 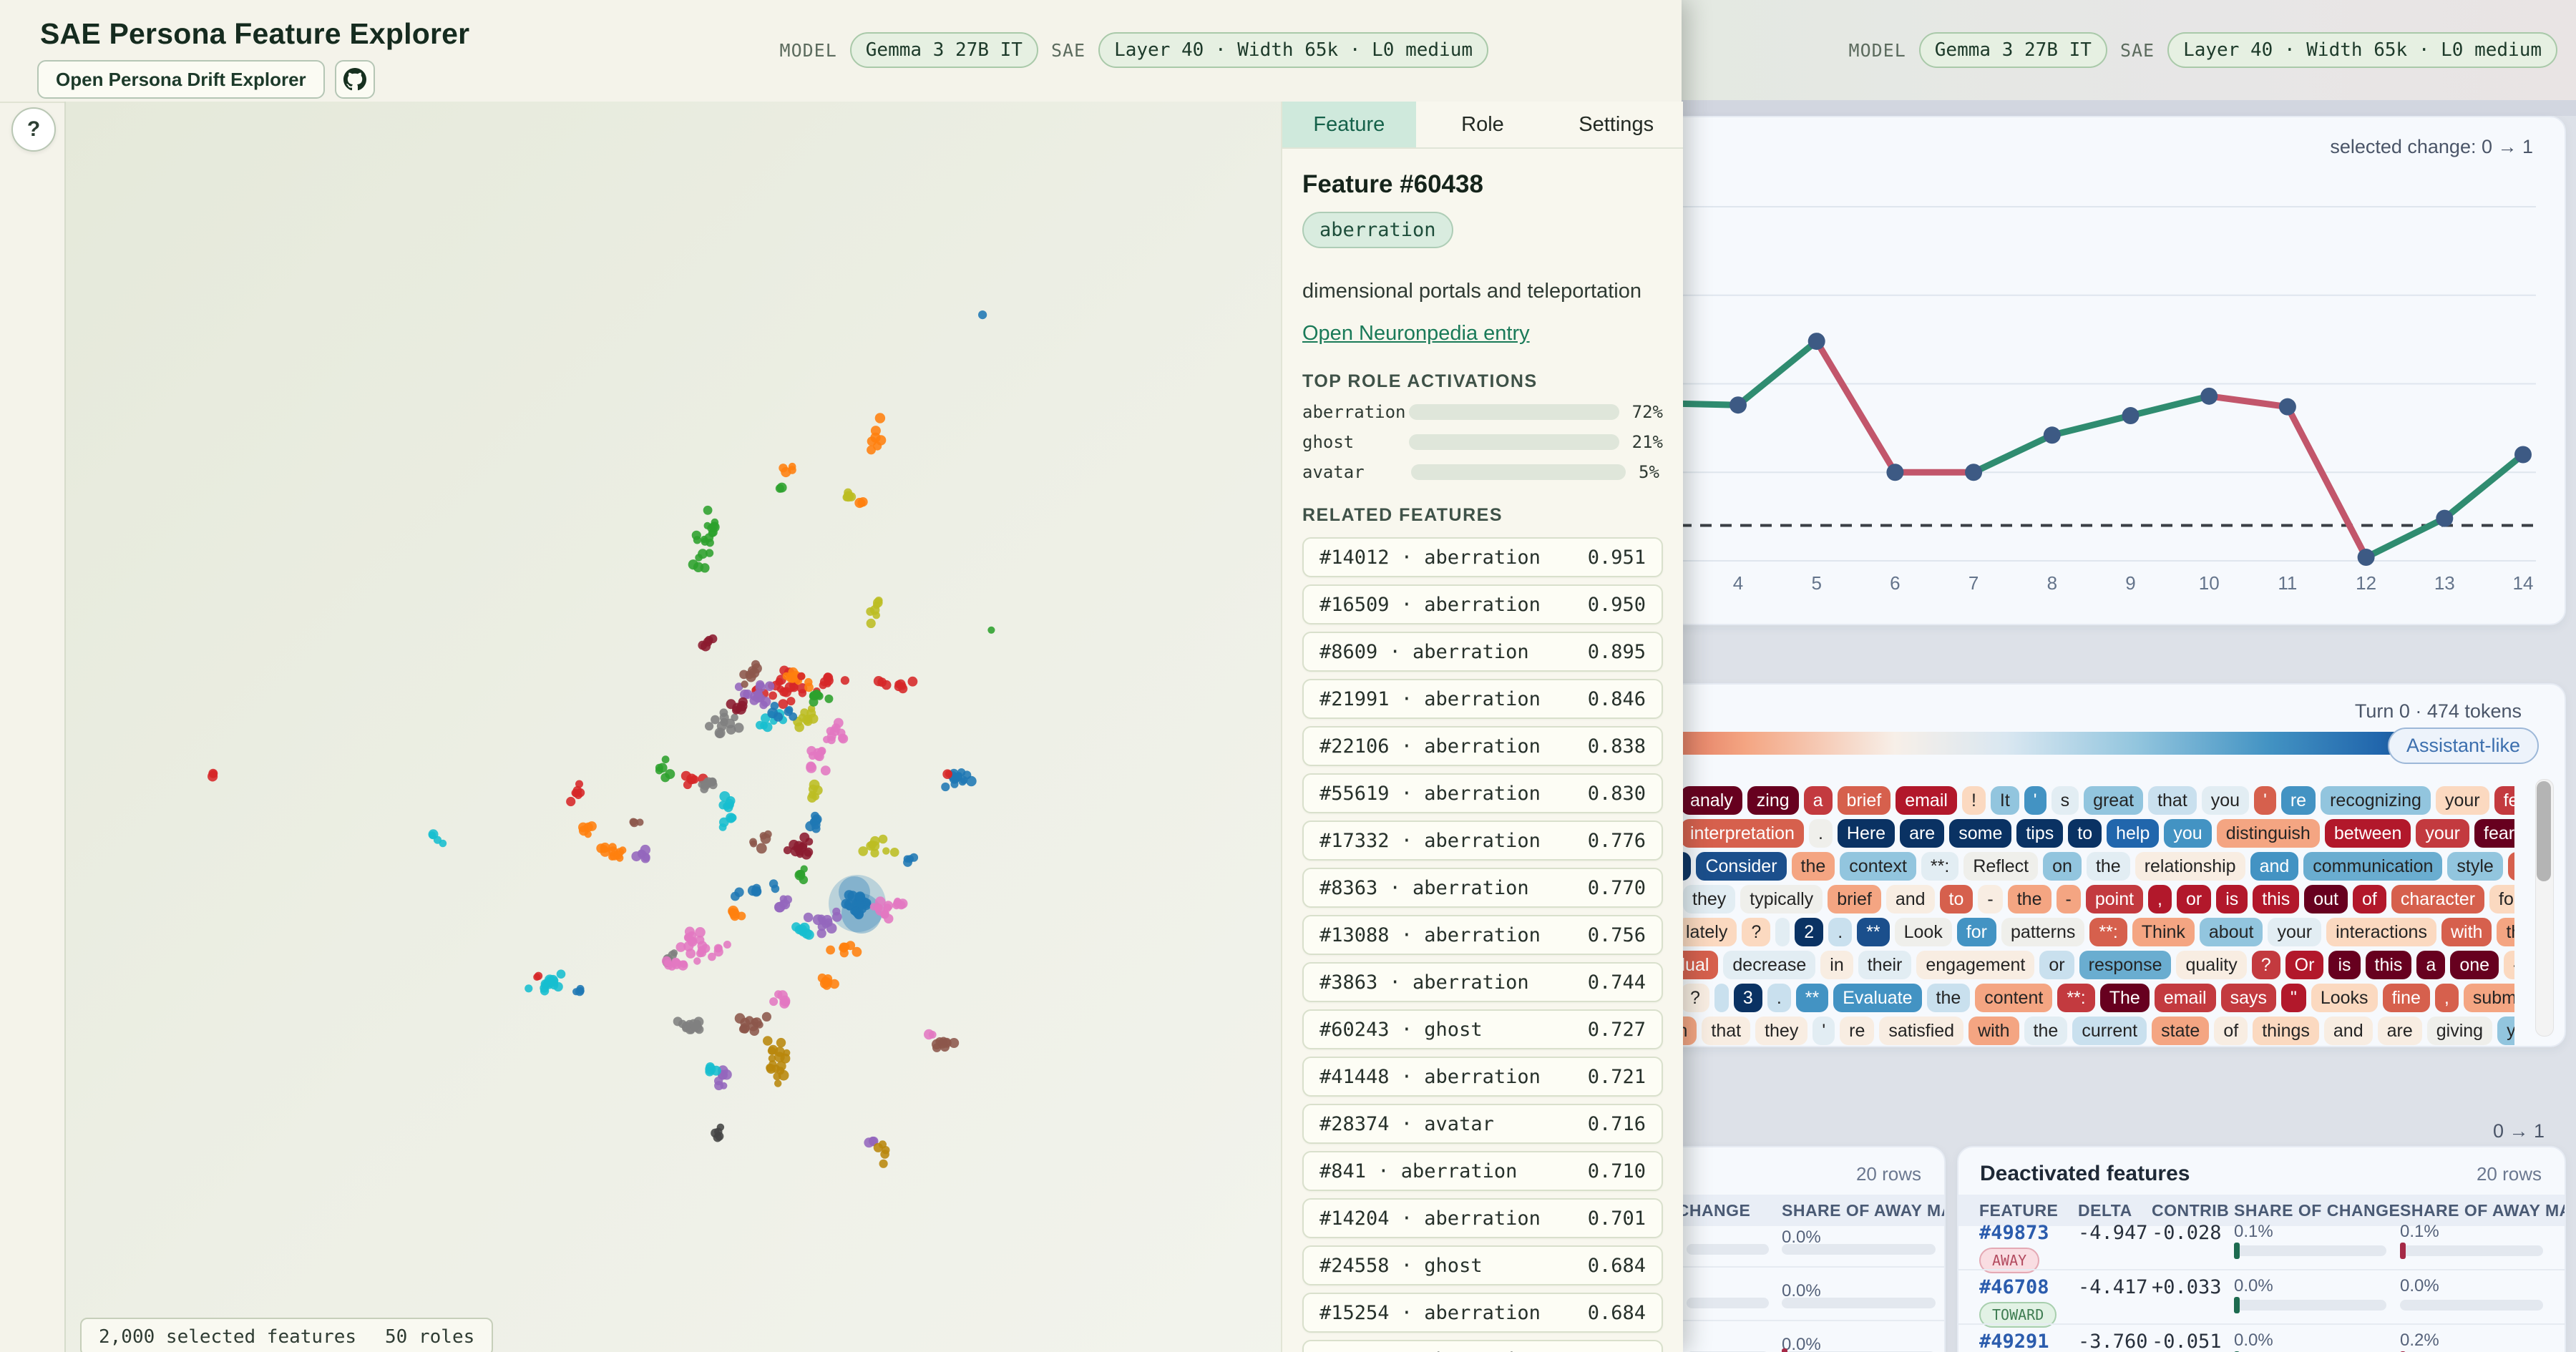 I want to click on token-chip: recognizing, so click(x=2376, y=801).